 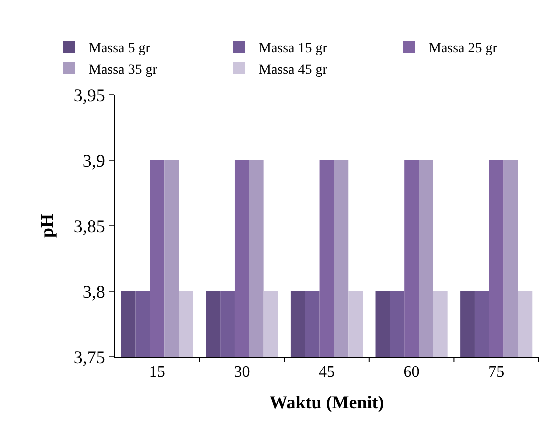 What do you see at coordinates (496, 373) in the screenshot?
I see `x-tick-label: 75` at bounding box center [496, 373].